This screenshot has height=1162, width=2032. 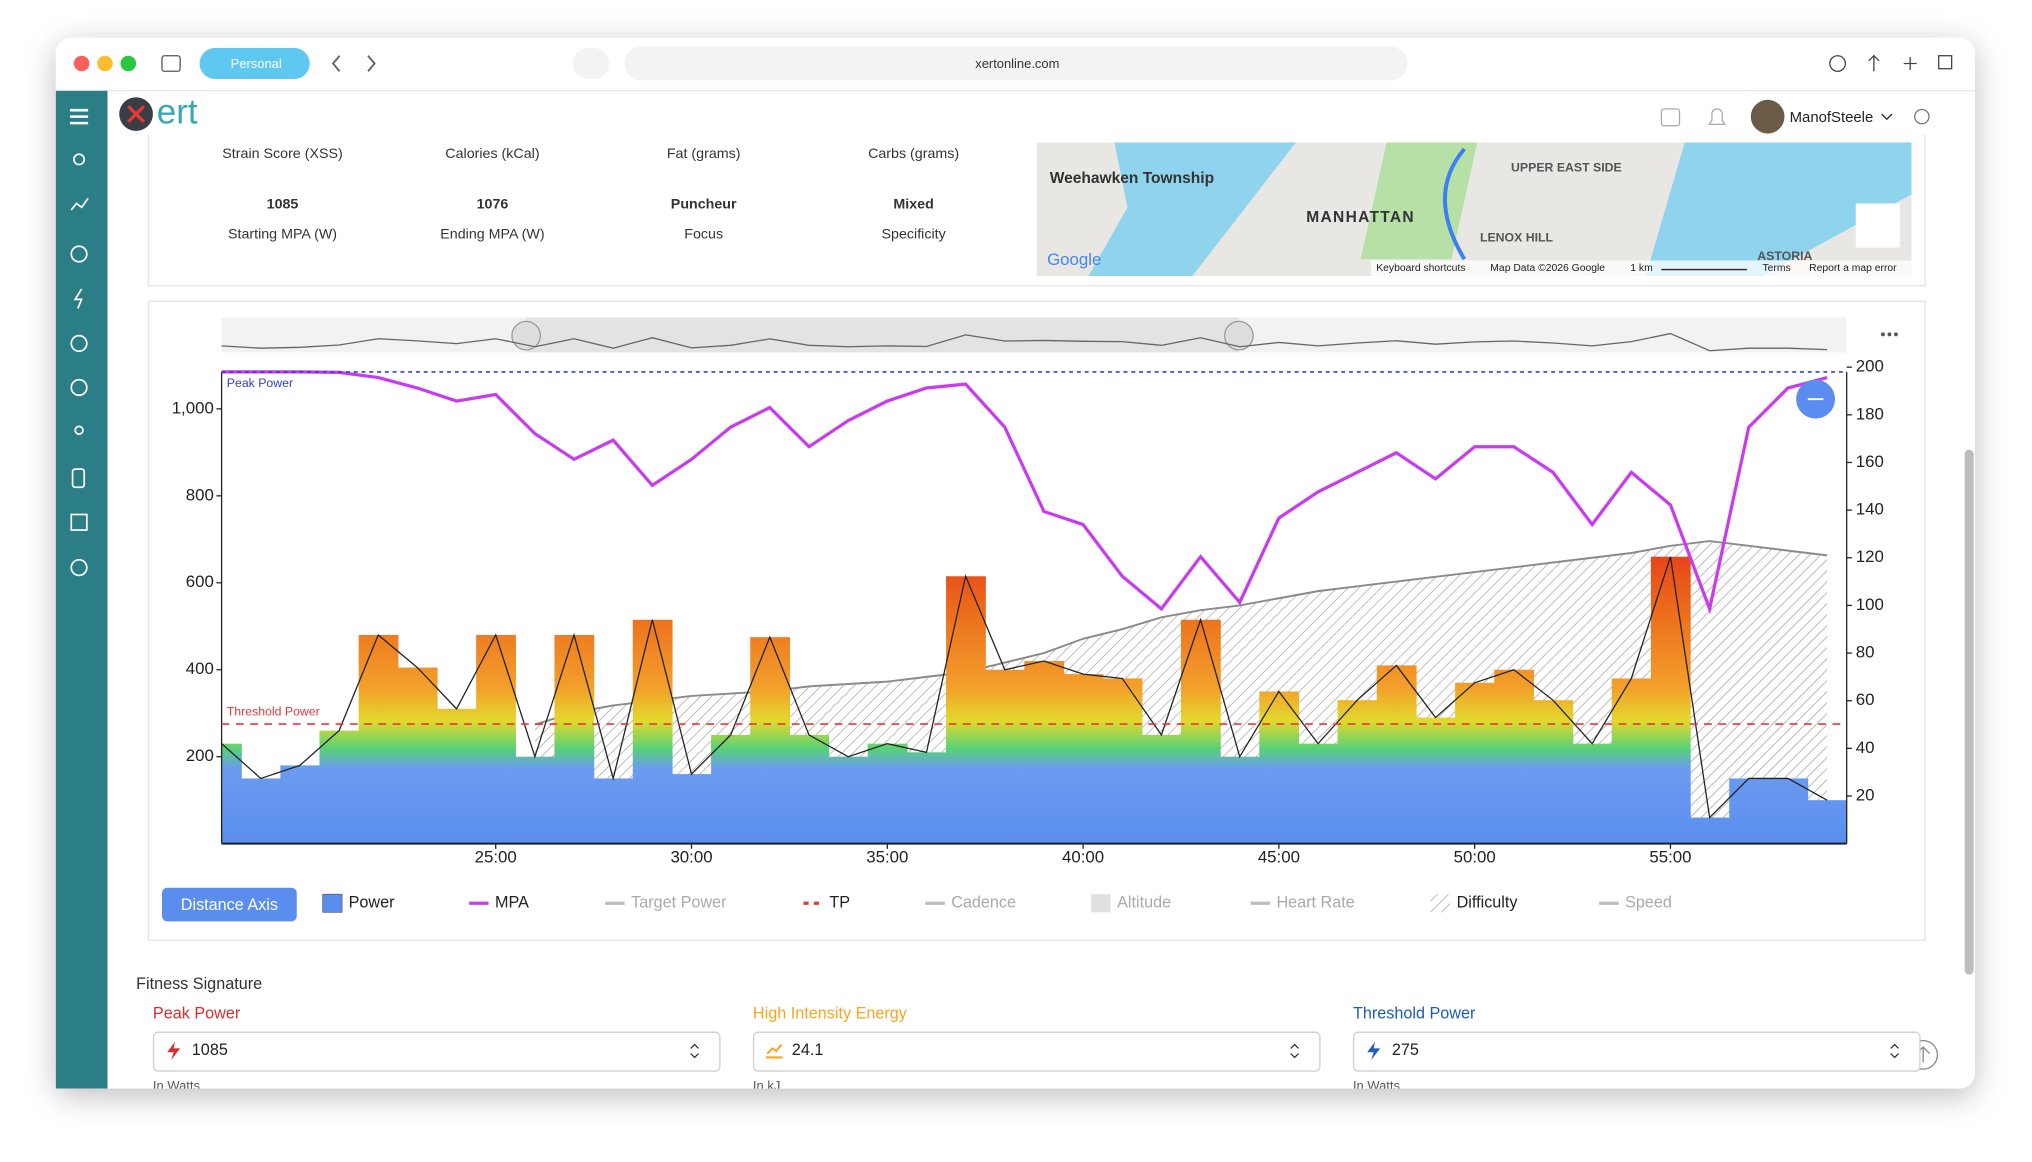 What do you see at coordinates (1670, 856) in the screenshot?
I see `x-tick-label: 55:00` at bounding box center [1670, 856].